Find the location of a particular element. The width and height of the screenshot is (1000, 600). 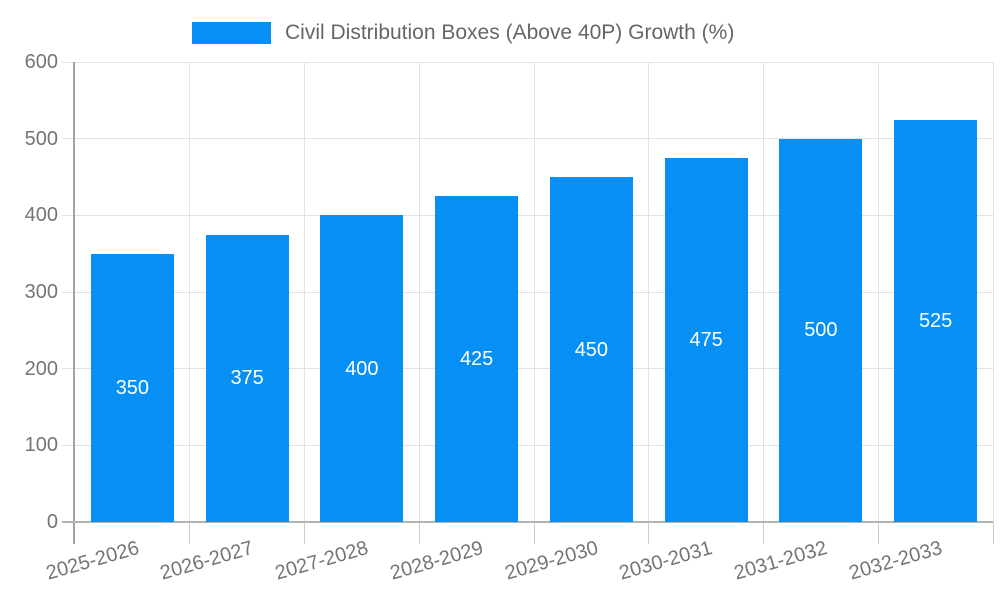

x-axis-category-label: 2032-2033 is located at coordinates (895, 561).